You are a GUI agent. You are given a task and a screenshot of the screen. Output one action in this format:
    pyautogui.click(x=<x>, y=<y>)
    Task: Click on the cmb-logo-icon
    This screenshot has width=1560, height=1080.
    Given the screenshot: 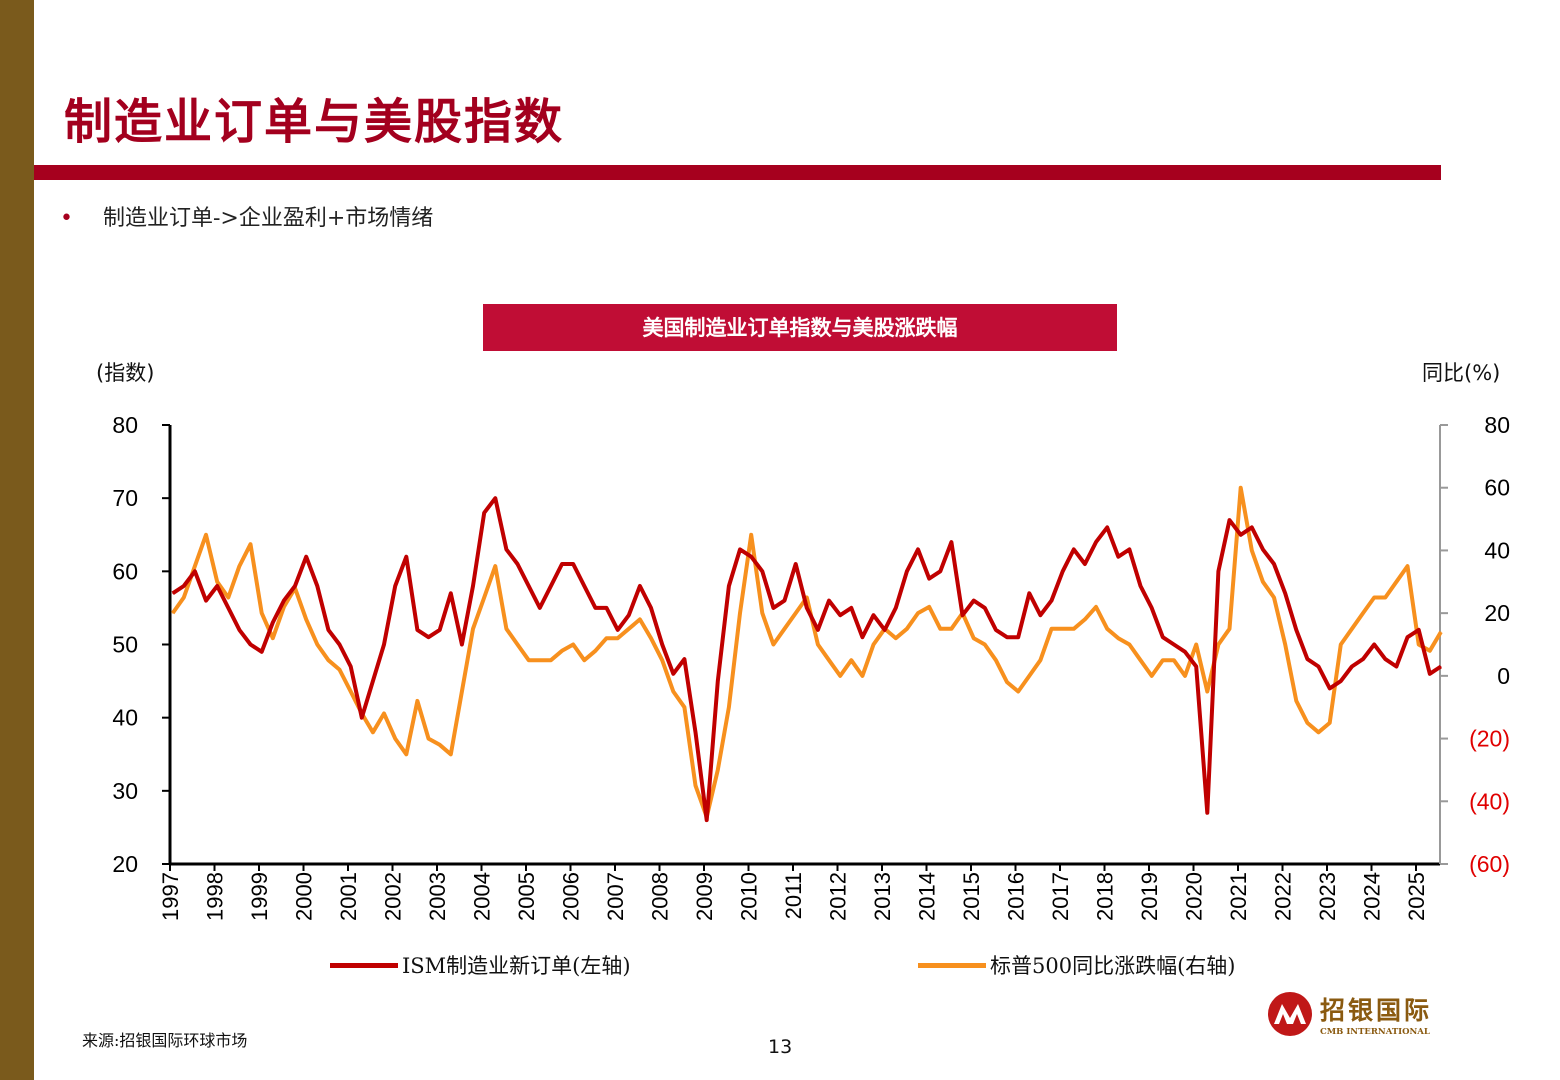 What is the action you would take?
    pyautogui.click(x=1290, y=1014)
    